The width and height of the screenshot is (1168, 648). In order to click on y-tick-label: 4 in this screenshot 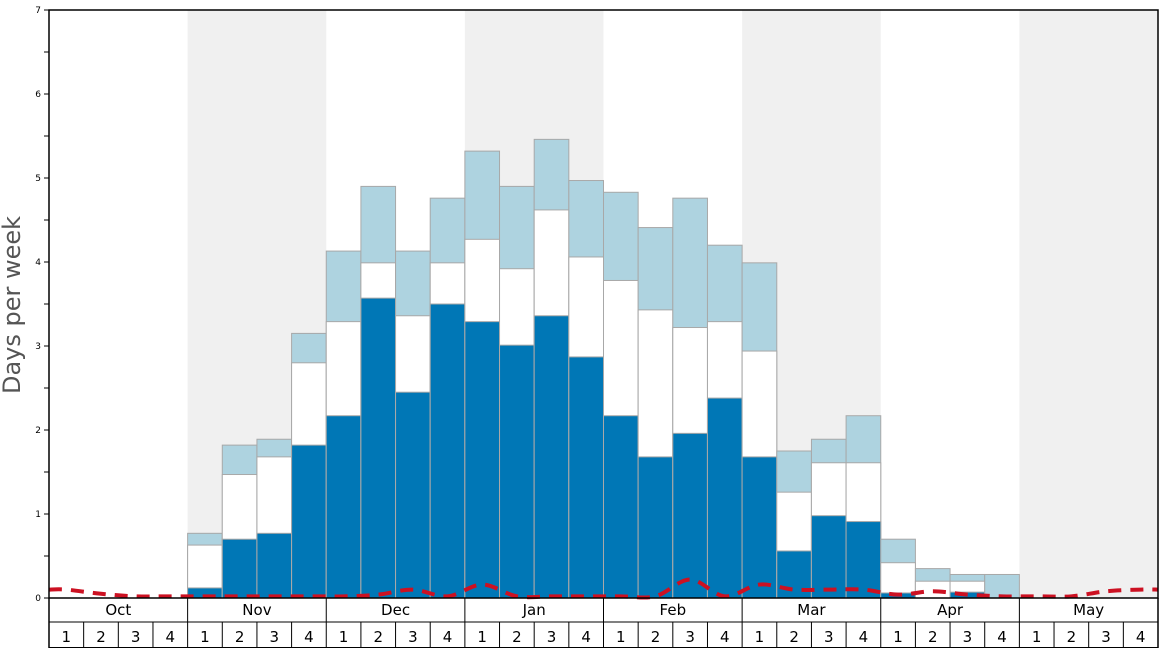, I will do `click(38, 263)`.